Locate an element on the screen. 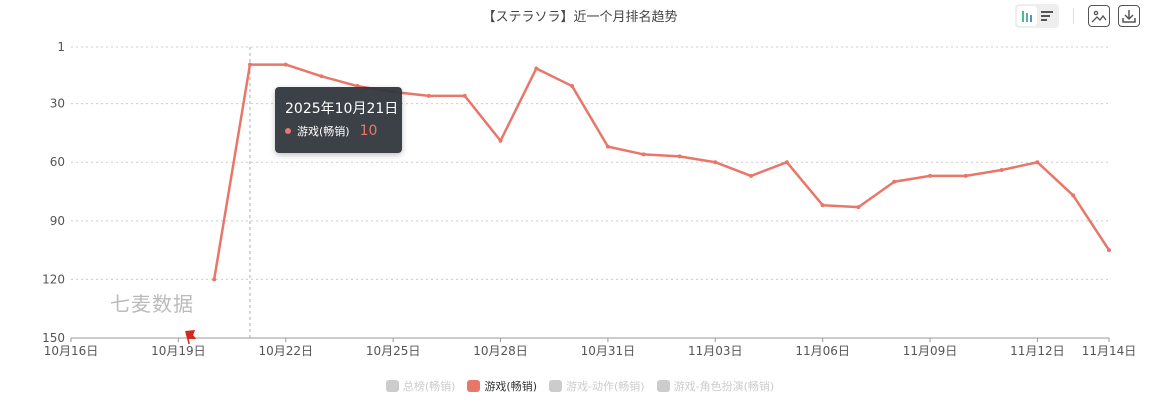 Image resolution: width=1160 pixels, height=414 pixels. list-icon is located at coordinates (1047, 16).